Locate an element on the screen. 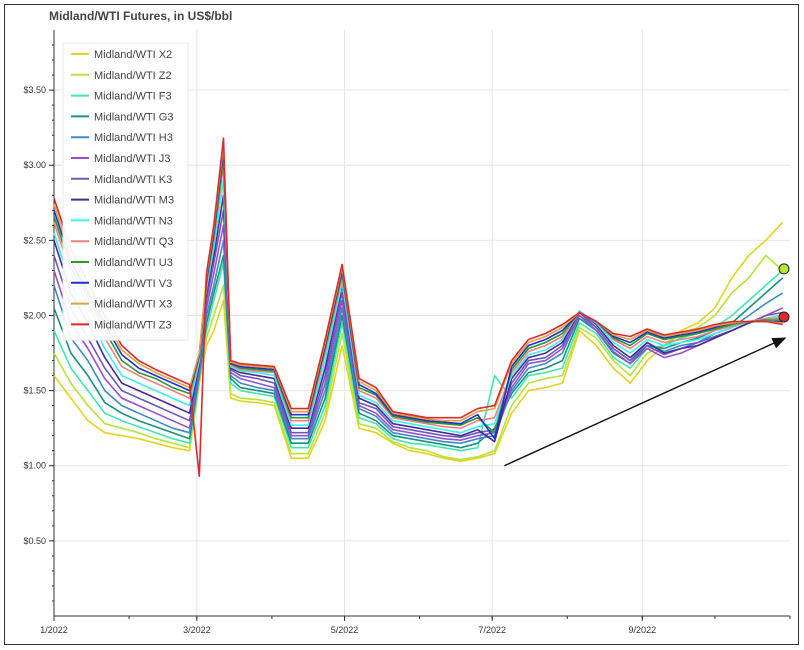  legend-label: Midland/WTI Z2 is located at coordinates (133, 76).